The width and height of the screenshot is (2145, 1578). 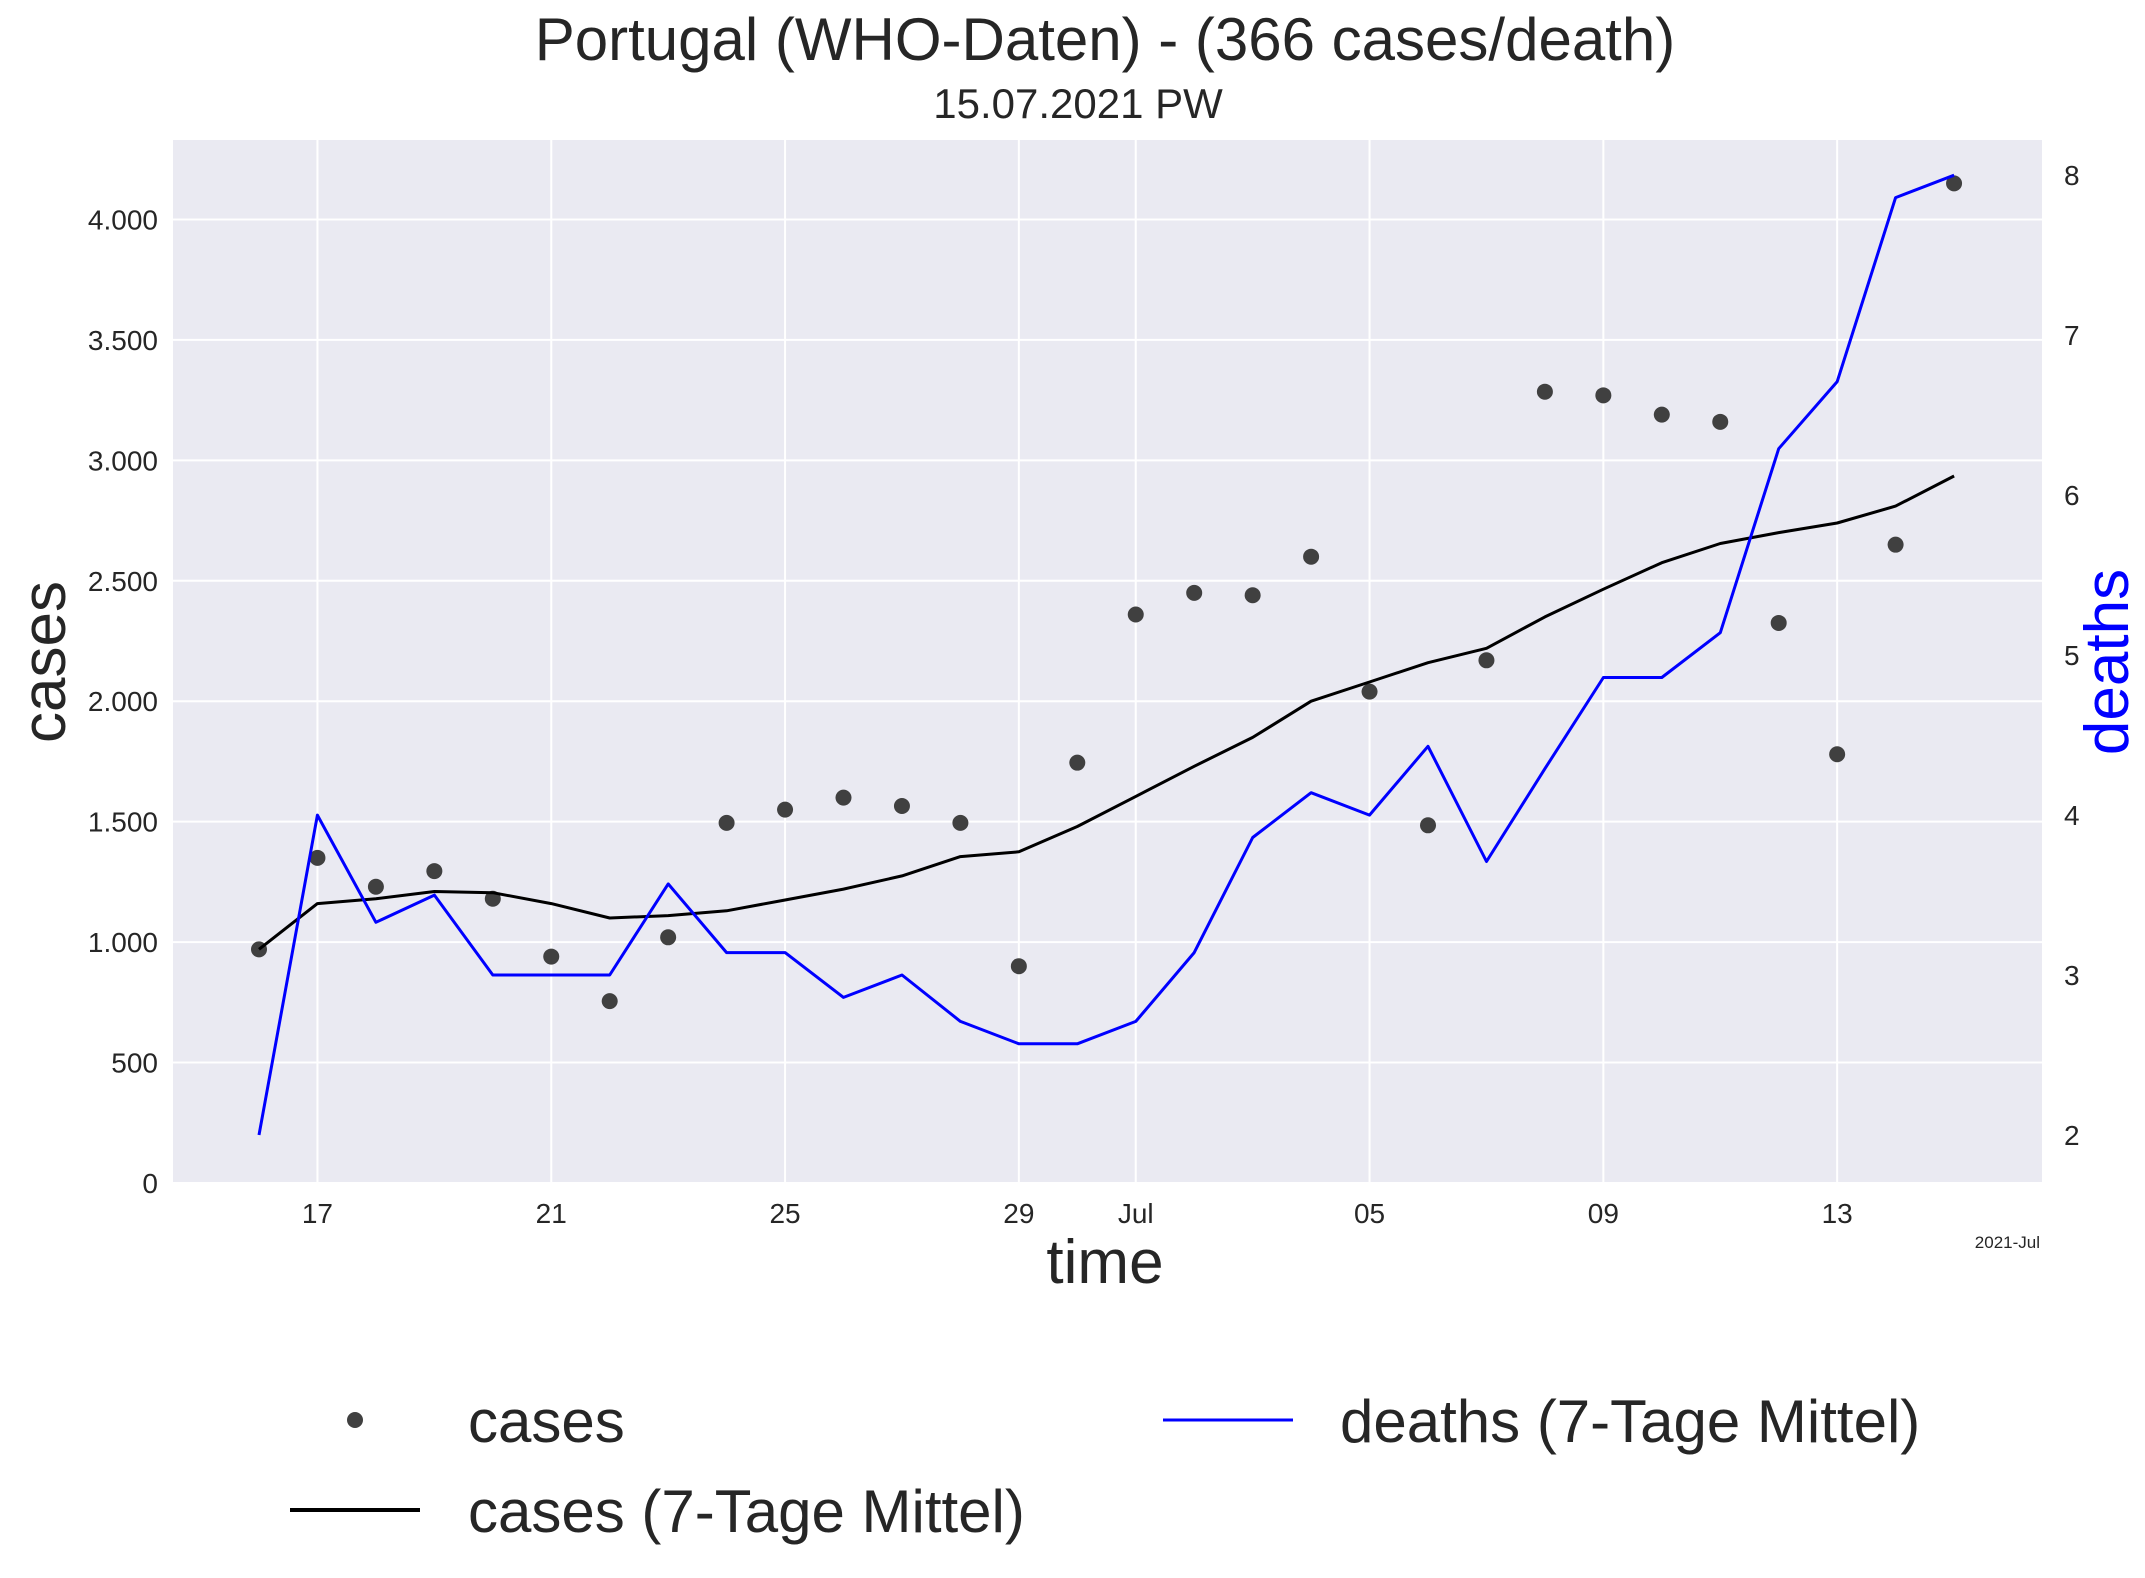 What do you see at coordinates (123, 460) in the screenshot?
I see `y-left-tick-label: 3.000` at bounding box center [123, 460].